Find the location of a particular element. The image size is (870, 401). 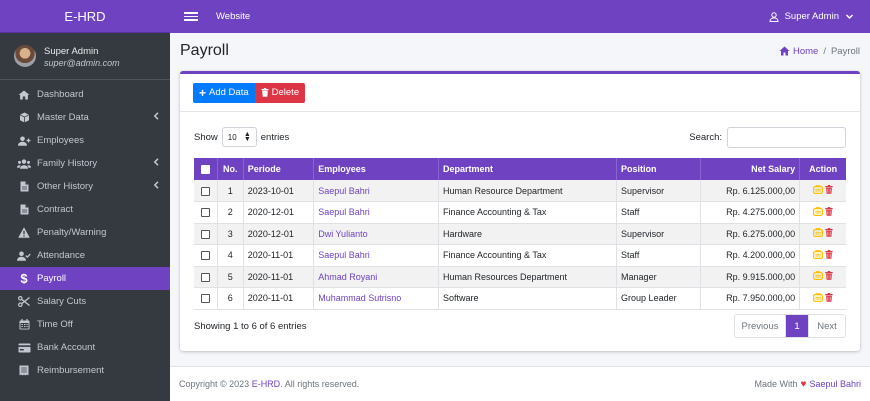

cell-department: Finance Accounting & Tax is located at coordinates (528, 212).